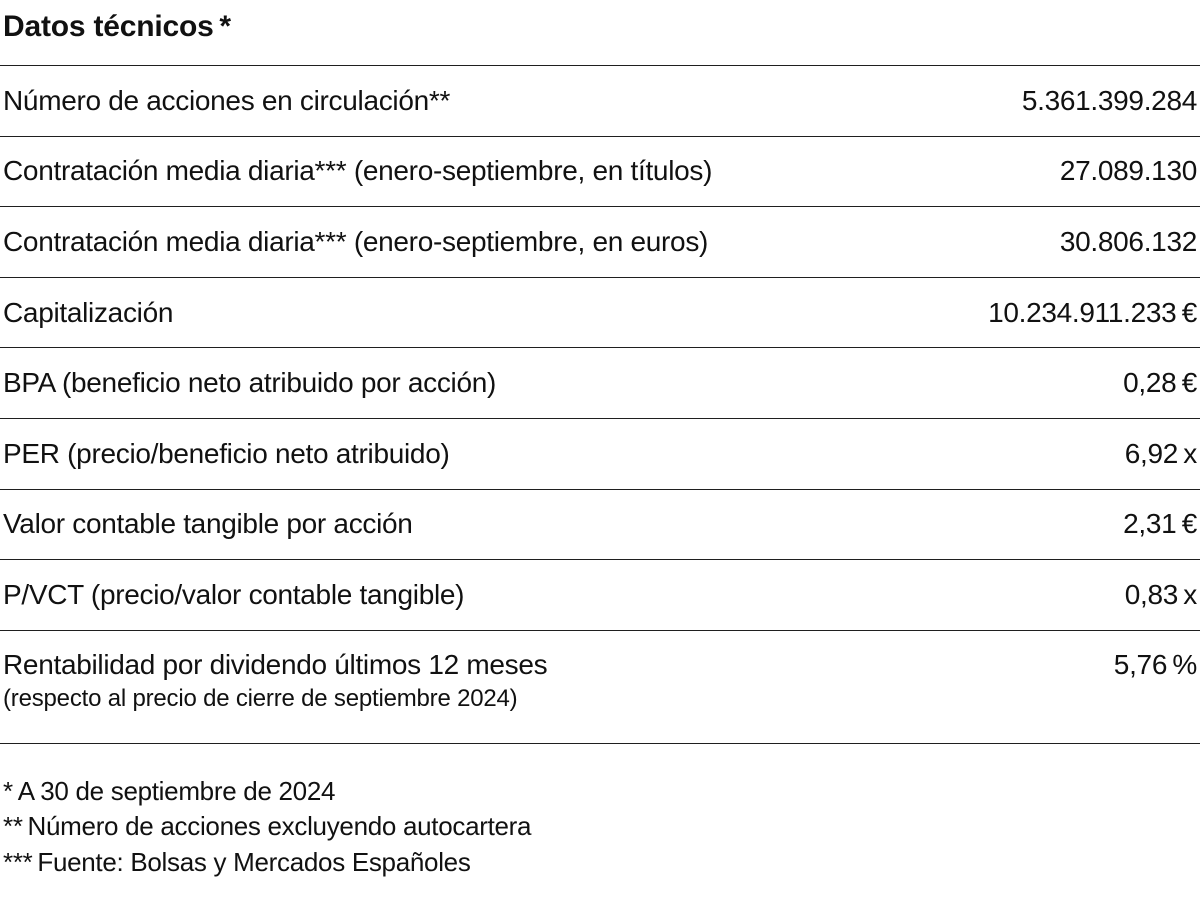  I want to click on footnote-triple-asterisk: *** Fuente: Bolsas y Mercados Españoles, so click(237, 861).